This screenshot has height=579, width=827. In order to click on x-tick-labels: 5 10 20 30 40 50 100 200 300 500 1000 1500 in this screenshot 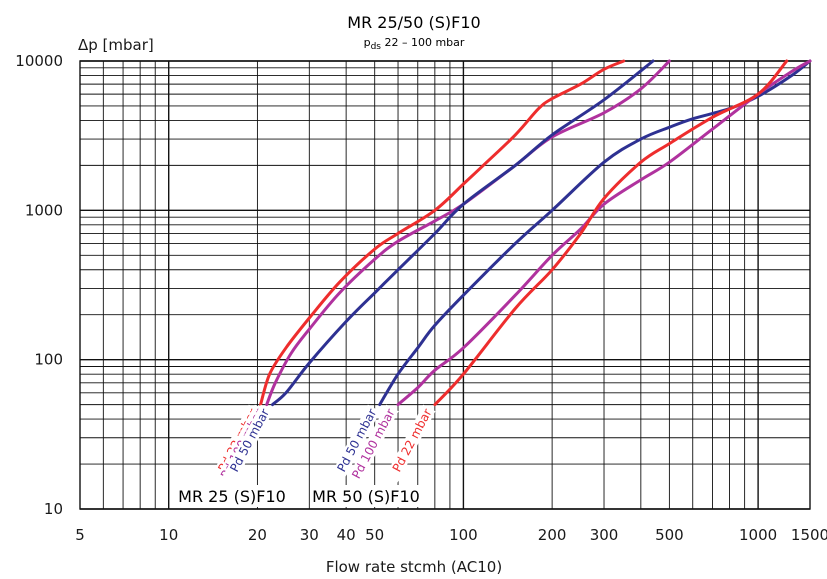, I will do `click(451, 535)`.